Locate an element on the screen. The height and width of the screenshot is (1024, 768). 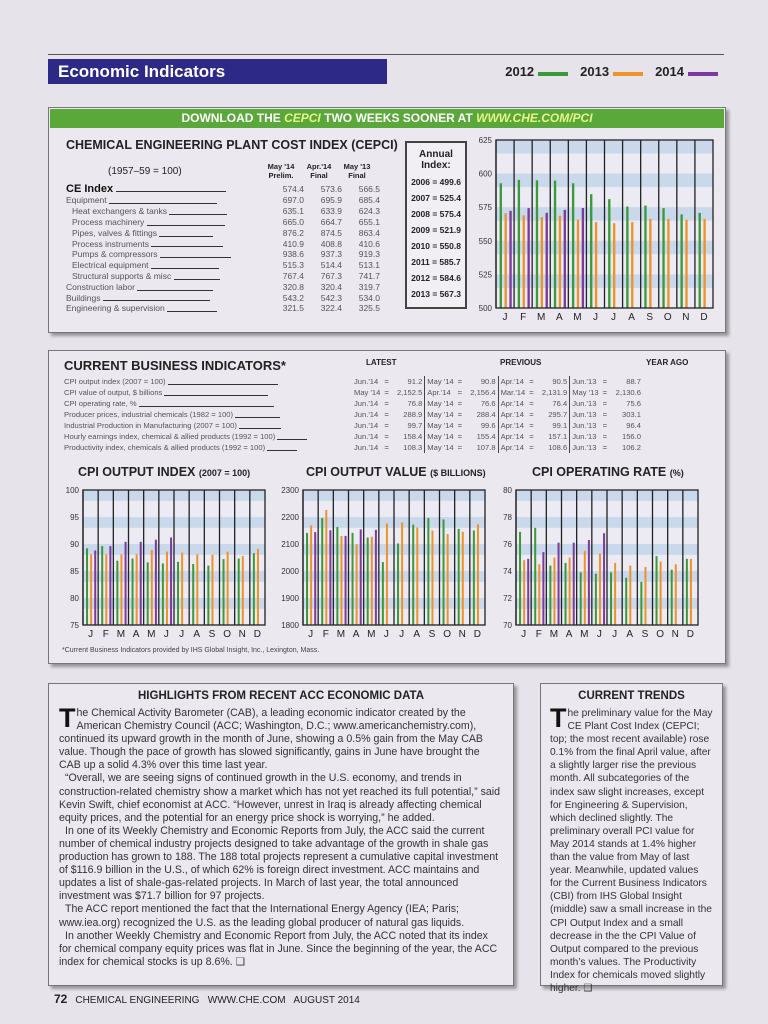
cbi-period: Jun.'13 is located at coordinates (585, 381).